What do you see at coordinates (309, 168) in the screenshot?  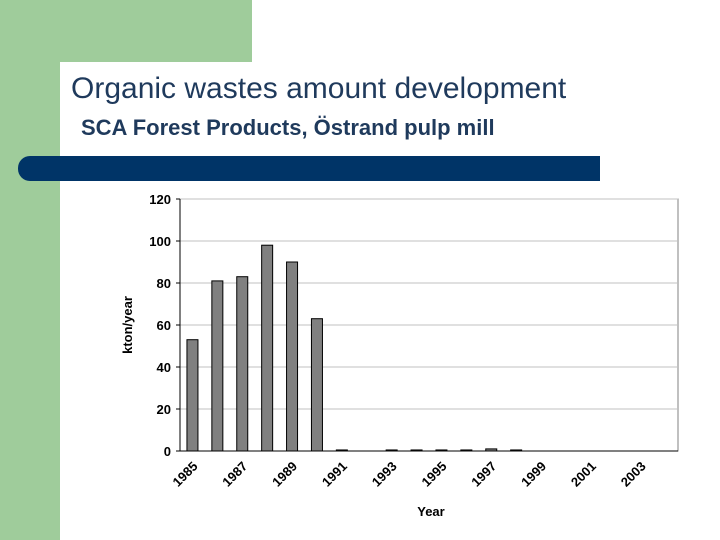 I see `title-underline-bar` at bounding box center [309, 168].